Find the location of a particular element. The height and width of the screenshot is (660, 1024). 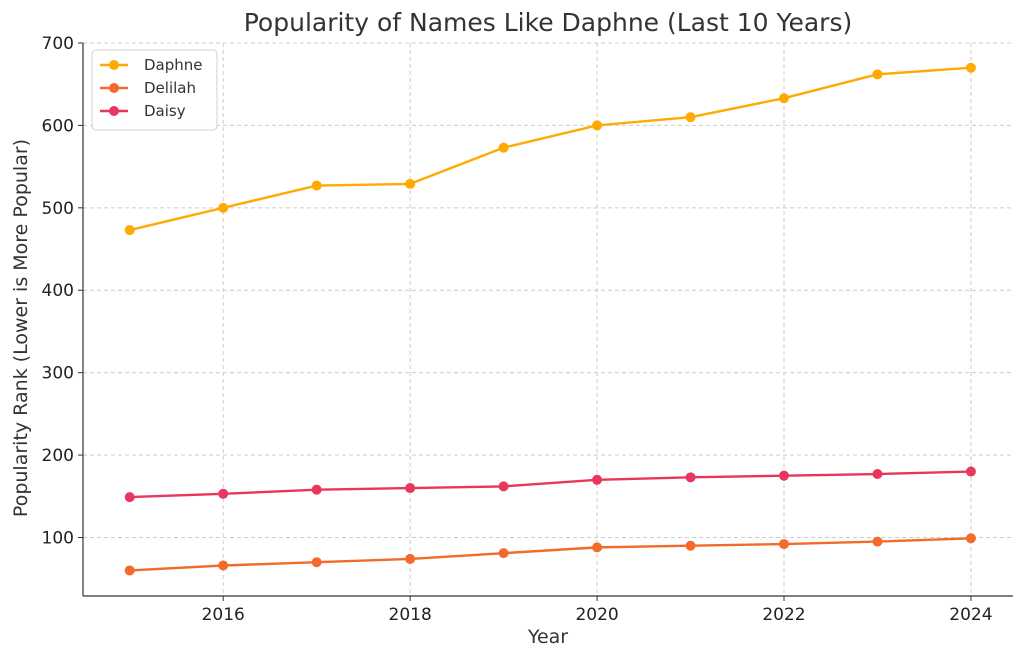

series-line-daisy is located at coordinates (550, 484).